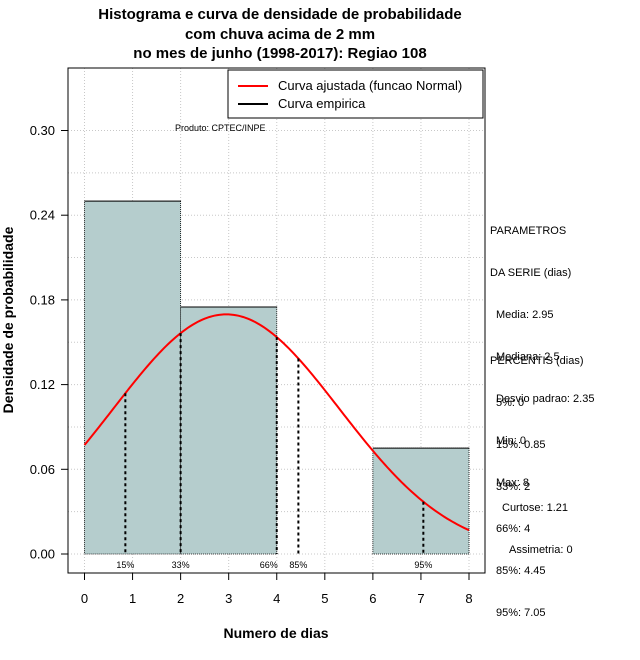 Image resolution: width=640 pixels, height=660 pixels. Describe the element at coordinates (322, 103) in the screenshot. I see `legend-label-empirical: Curva empirica` at that location.